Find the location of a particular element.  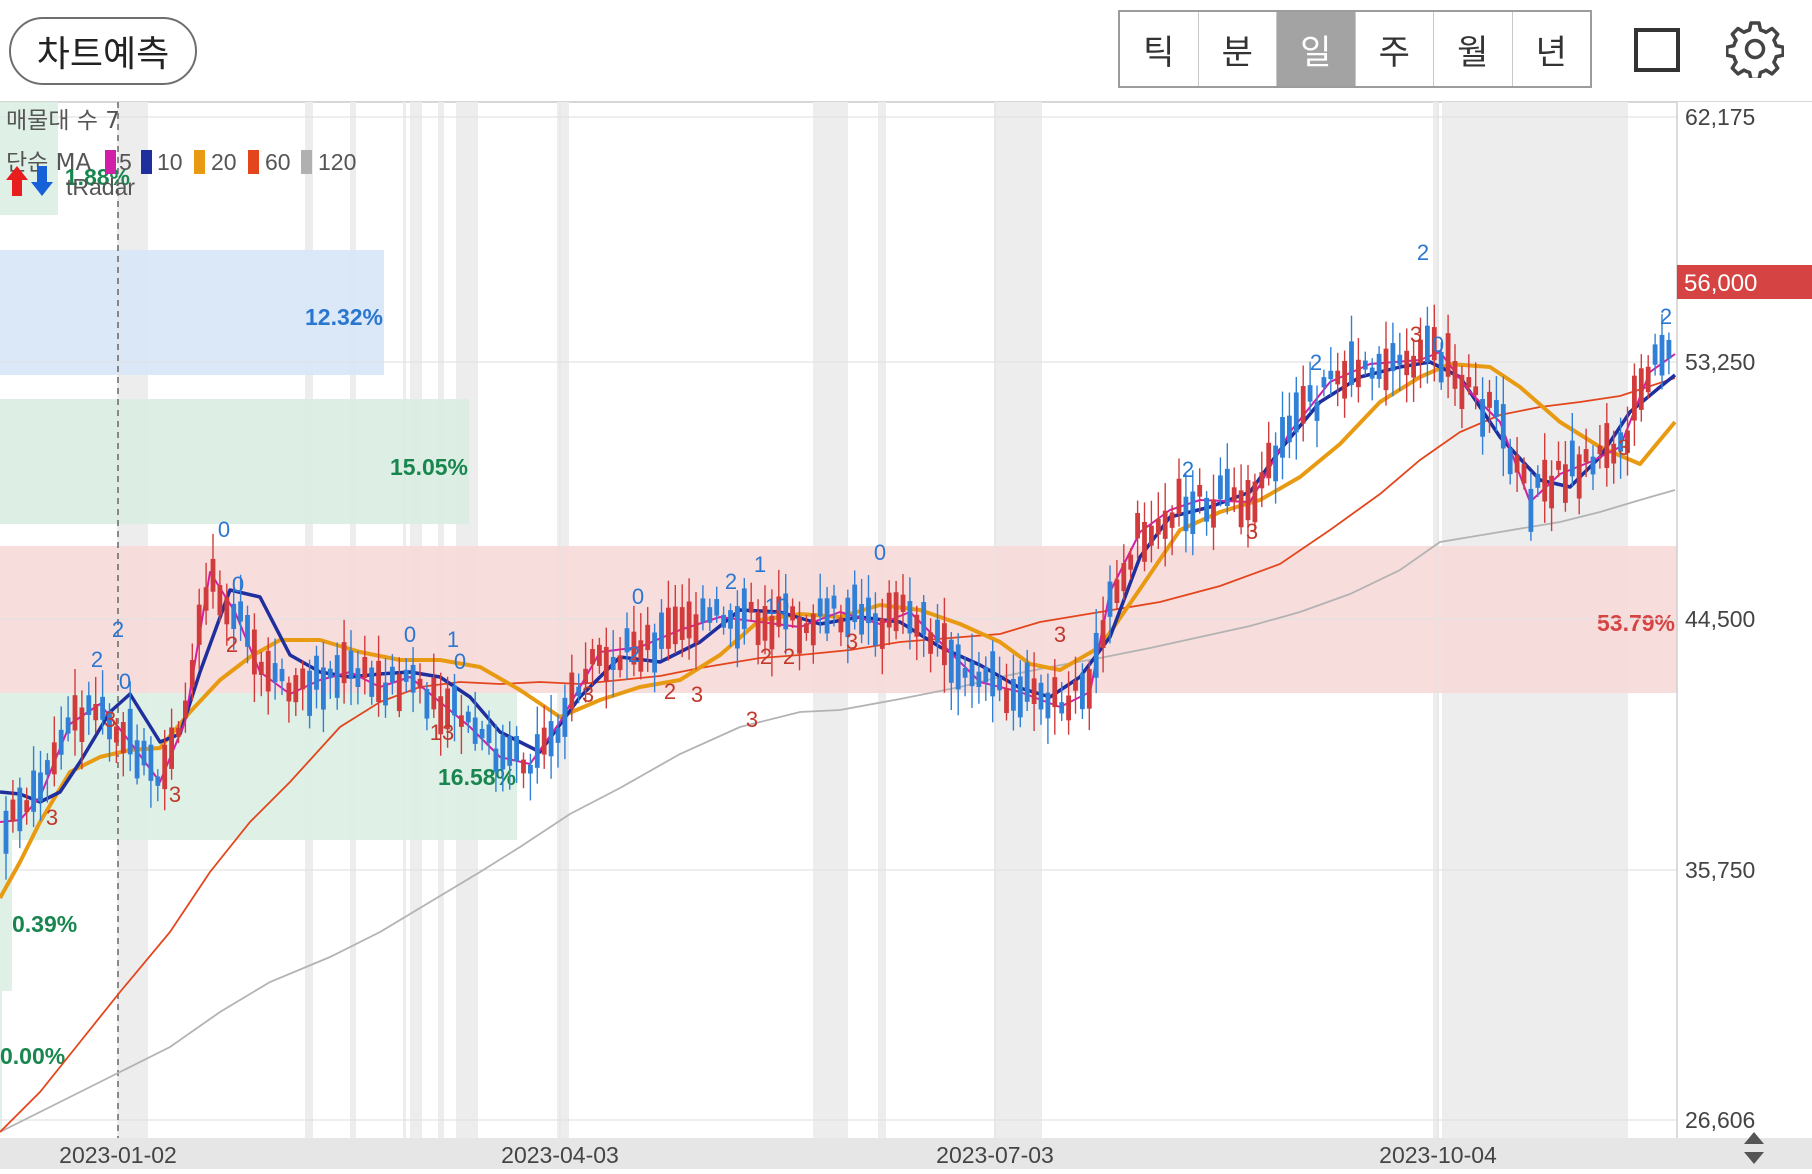

current-price-badge is located at coordinates (1744, 282).